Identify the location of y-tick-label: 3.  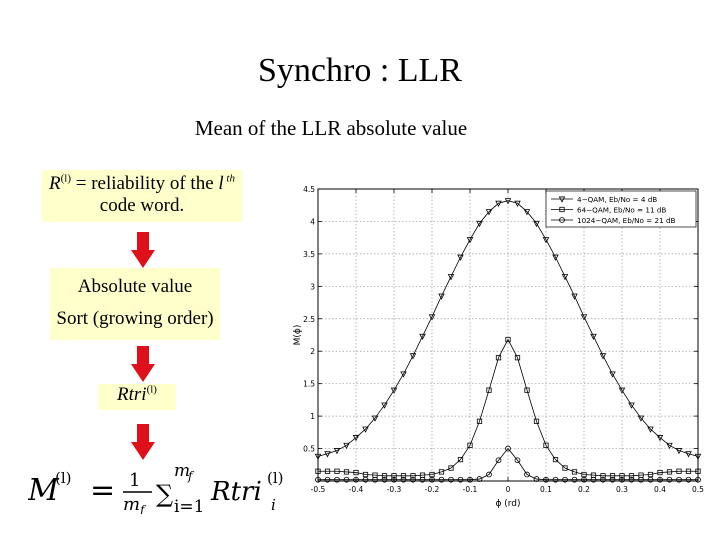
(312, 286).